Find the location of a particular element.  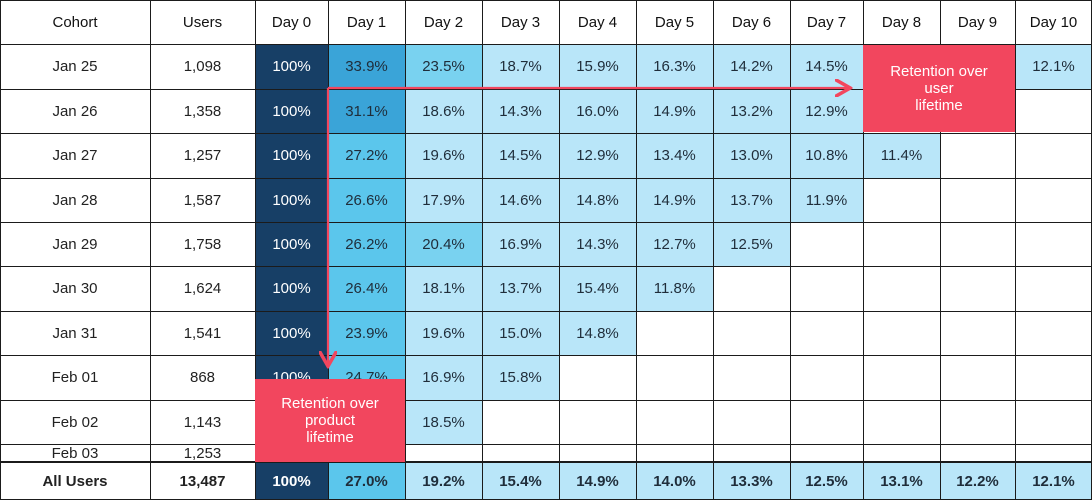

total-retention-cell: 13.3% is located at coordinates (751, 481).